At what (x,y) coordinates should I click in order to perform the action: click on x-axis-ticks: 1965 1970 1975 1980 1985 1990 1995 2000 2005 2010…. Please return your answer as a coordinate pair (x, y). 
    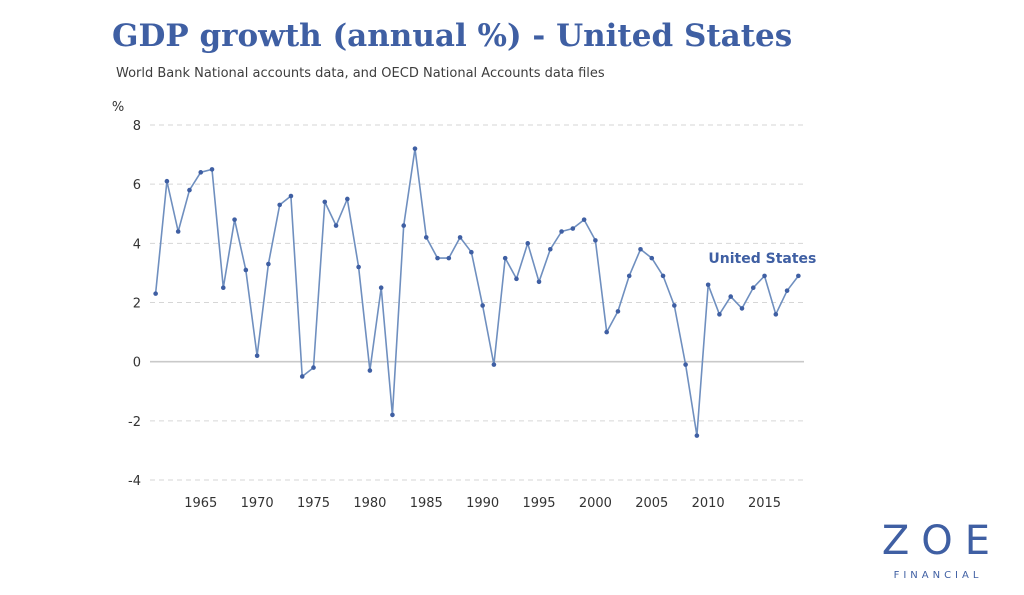
    Looking at the image, I should click on (482, 503).